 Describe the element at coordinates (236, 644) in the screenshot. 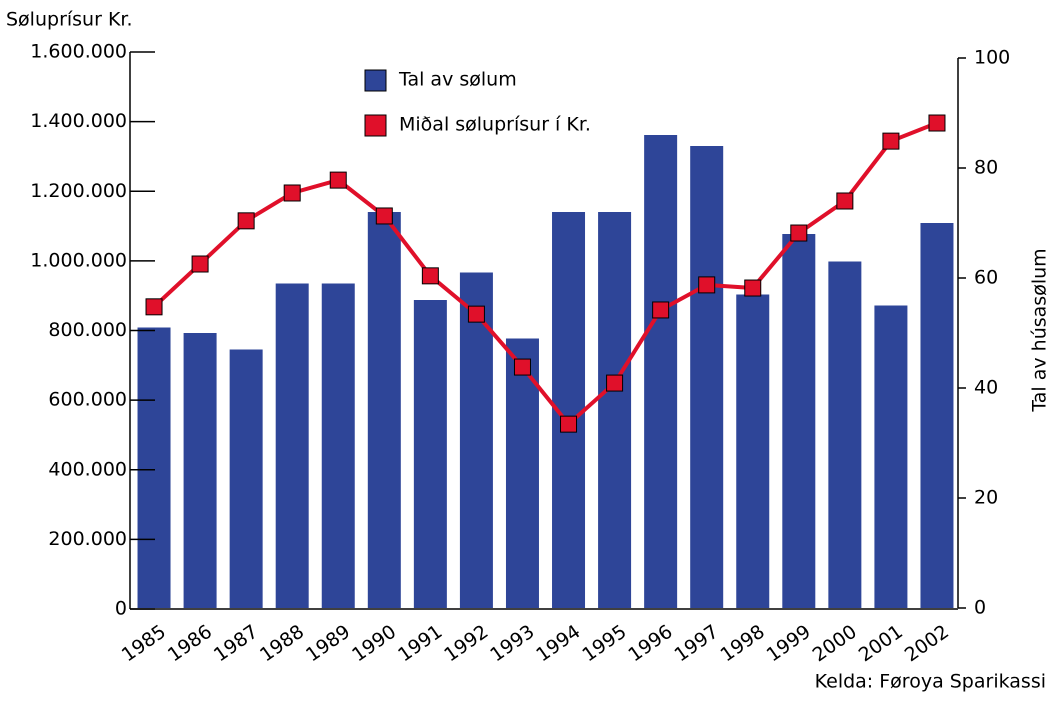

I see `x-tick-label: 1987` at that location.